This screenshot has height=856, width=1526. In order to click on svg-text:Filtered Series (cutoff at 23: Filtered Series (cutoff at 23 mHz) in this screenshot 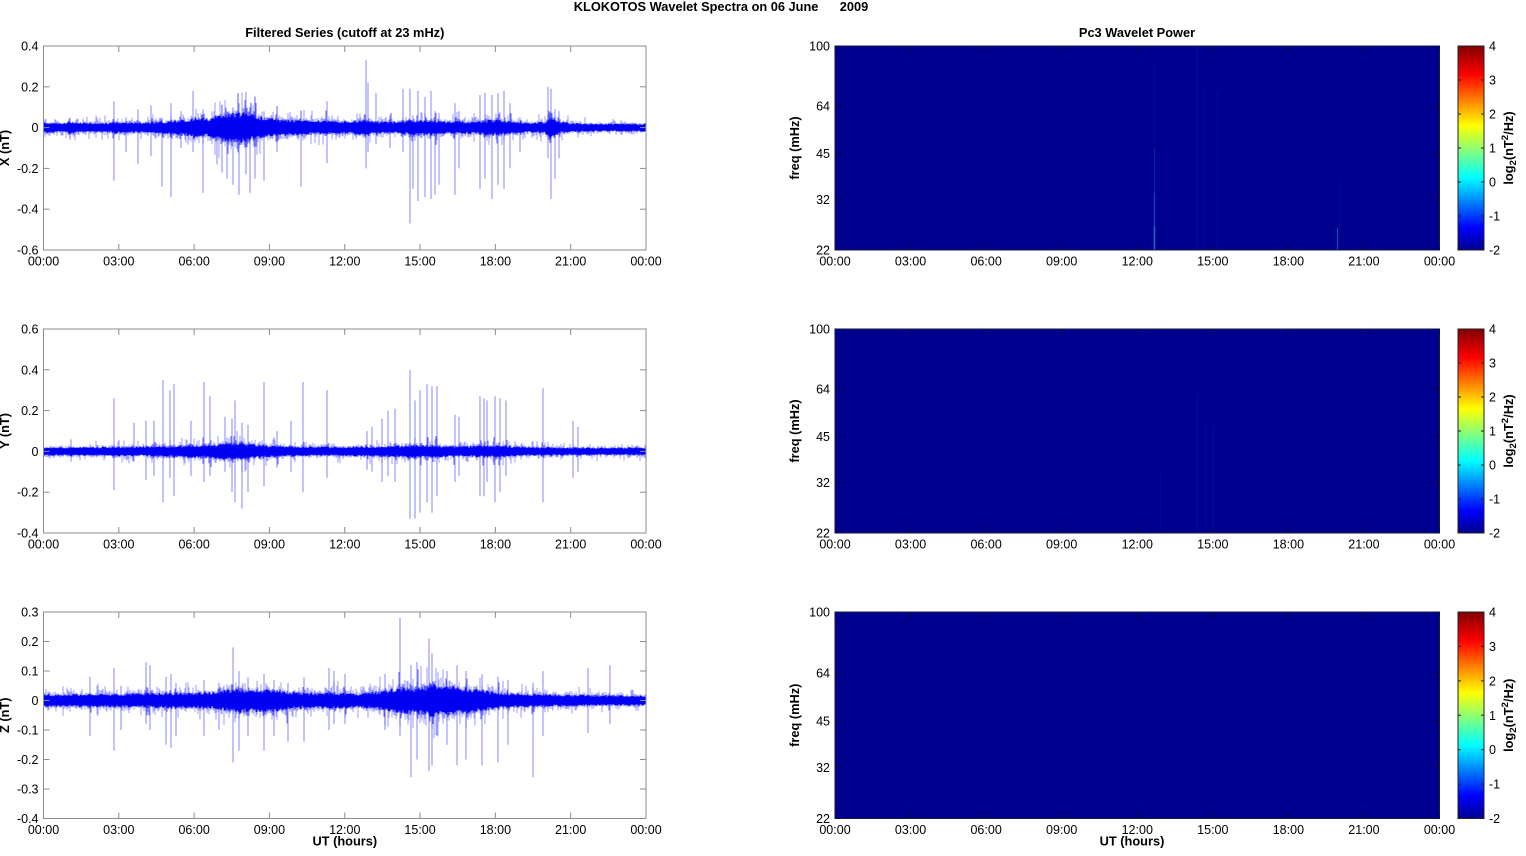, I will do `click(344, 32)`.